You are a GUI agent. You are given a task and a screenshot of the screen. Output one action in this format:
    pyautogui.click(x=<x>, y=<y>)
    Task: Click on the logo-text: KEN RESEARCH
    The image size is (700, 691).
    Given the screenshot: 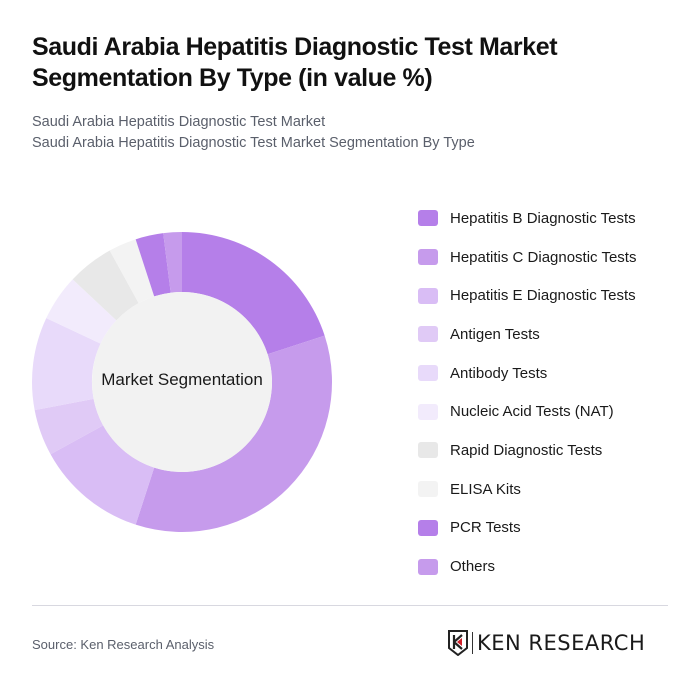 What is the action you would take?
    pyautogui.click(x=561, y=643)
    